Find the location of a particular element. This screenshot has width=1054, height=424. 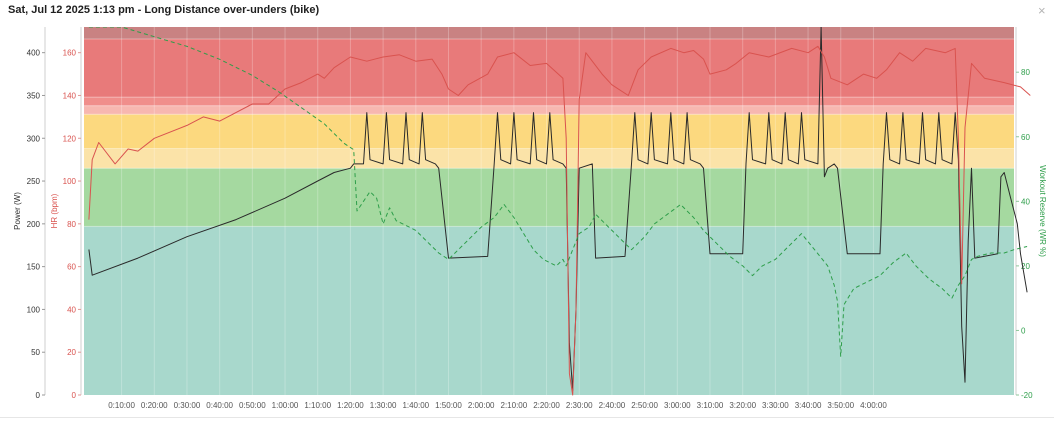

x-tick-label: 1:10:00 is located at coordinates (317, 405).